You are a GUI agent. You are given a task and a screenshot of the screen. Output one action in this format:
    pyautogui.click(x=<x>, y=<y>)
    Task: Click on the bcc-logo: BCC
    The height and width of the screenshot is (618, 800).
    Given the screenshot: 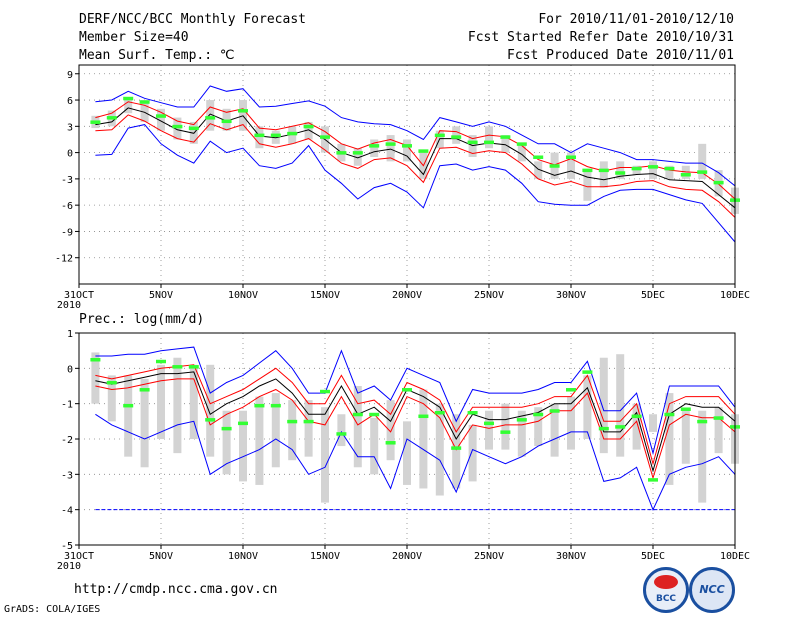 What is the action you would take?
    pyautogui.click(x=666, y=590)
    